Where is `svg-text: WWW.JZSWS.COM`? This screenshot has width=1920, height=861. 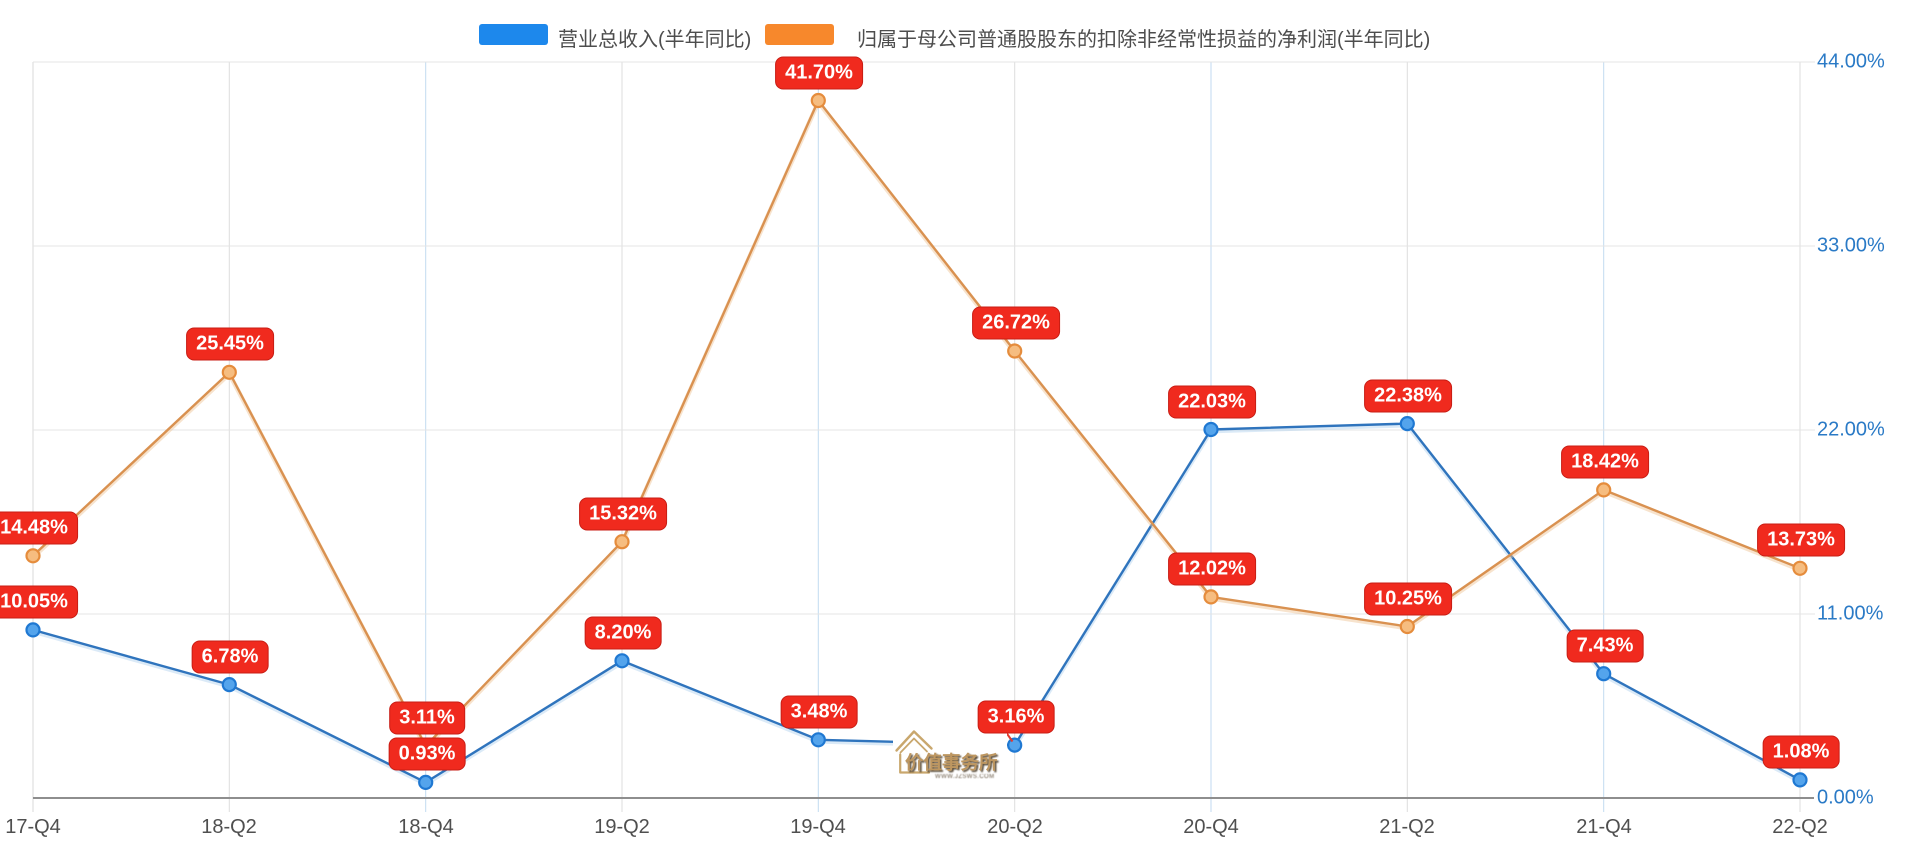
svg-text: WWW.JZSWS.COM is located at coordinates (965, 777).